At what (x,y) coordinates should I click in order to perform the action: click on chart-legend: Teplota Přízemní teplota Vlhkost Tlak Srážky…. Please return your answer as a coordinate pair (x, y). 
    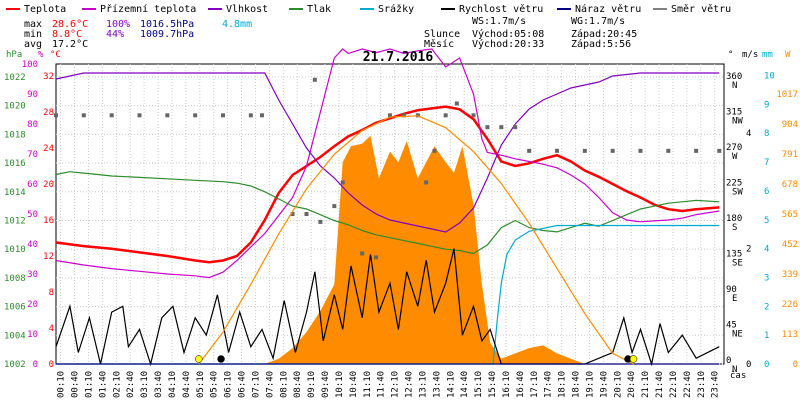
    Looking at the image, I should click on (368, 9).